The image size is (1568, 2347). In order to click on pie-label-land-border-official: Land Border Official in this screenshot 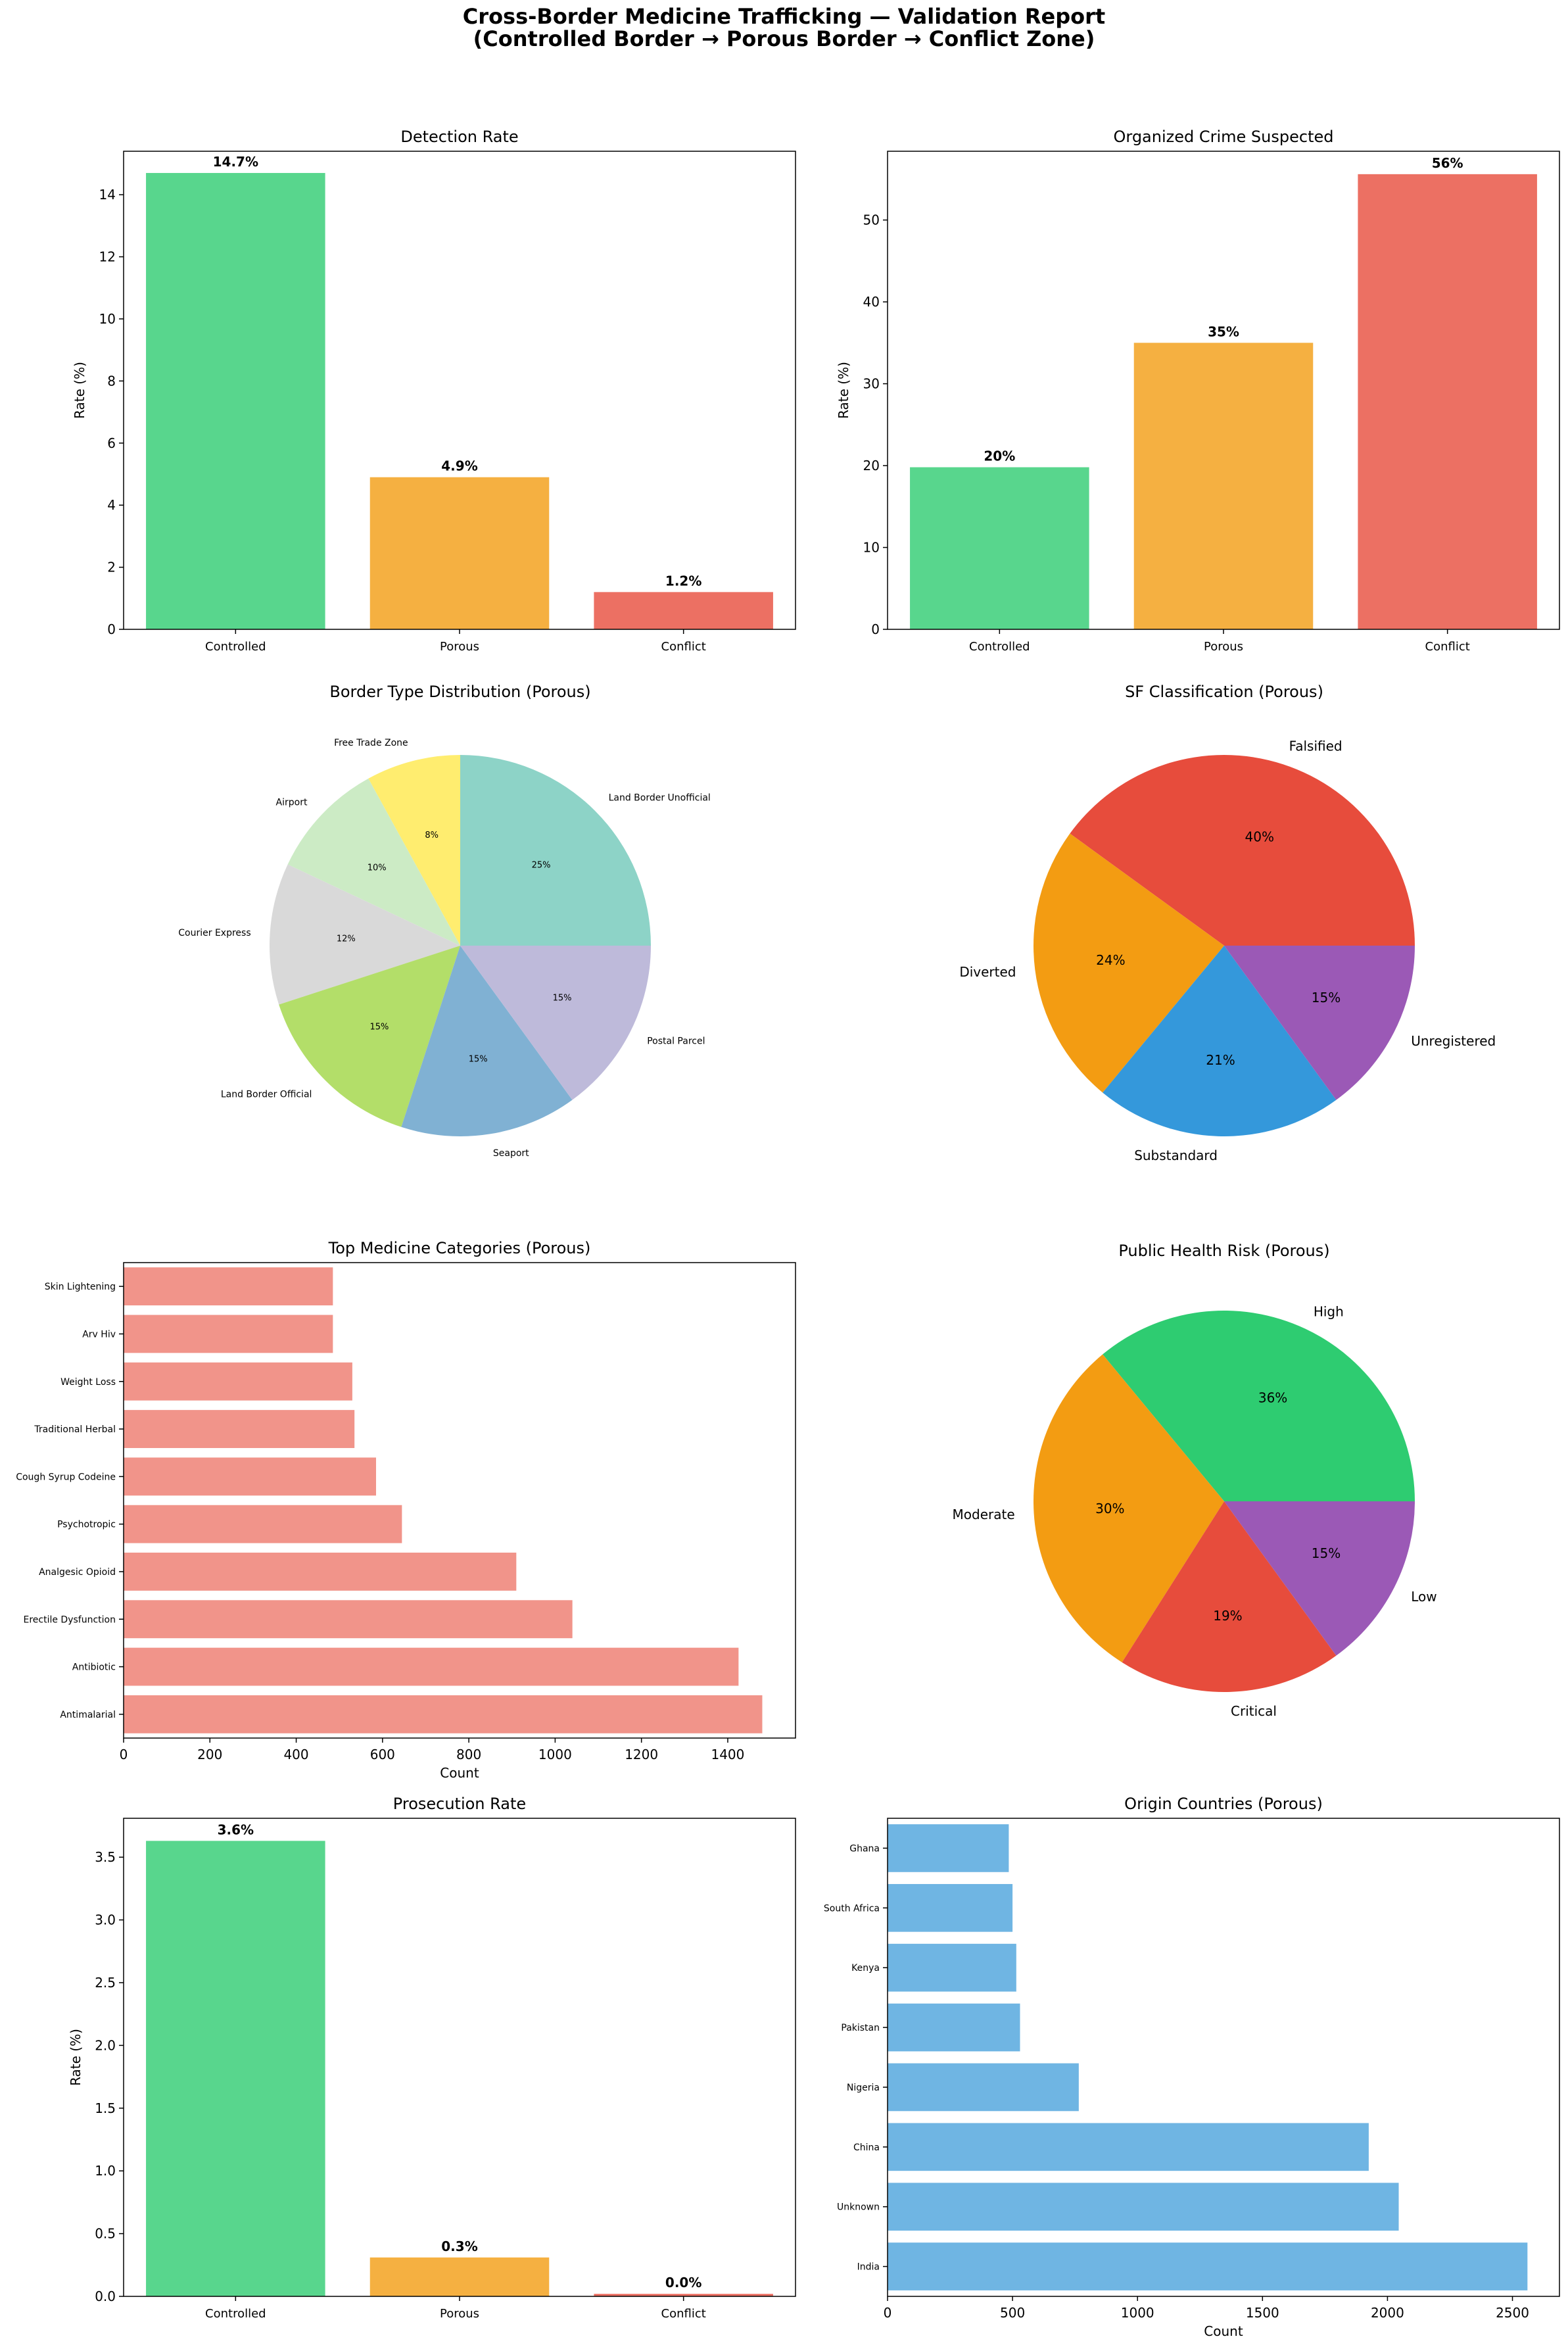, I will do `click(267, 1094)`.